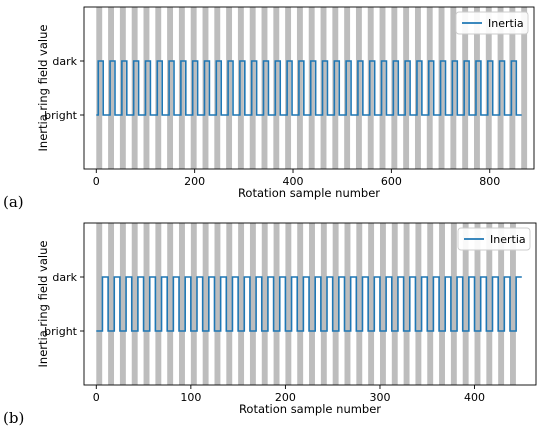 This screenshot has height=432, width=550. I want to click on y-tick-label: dark, so click(64, 277).